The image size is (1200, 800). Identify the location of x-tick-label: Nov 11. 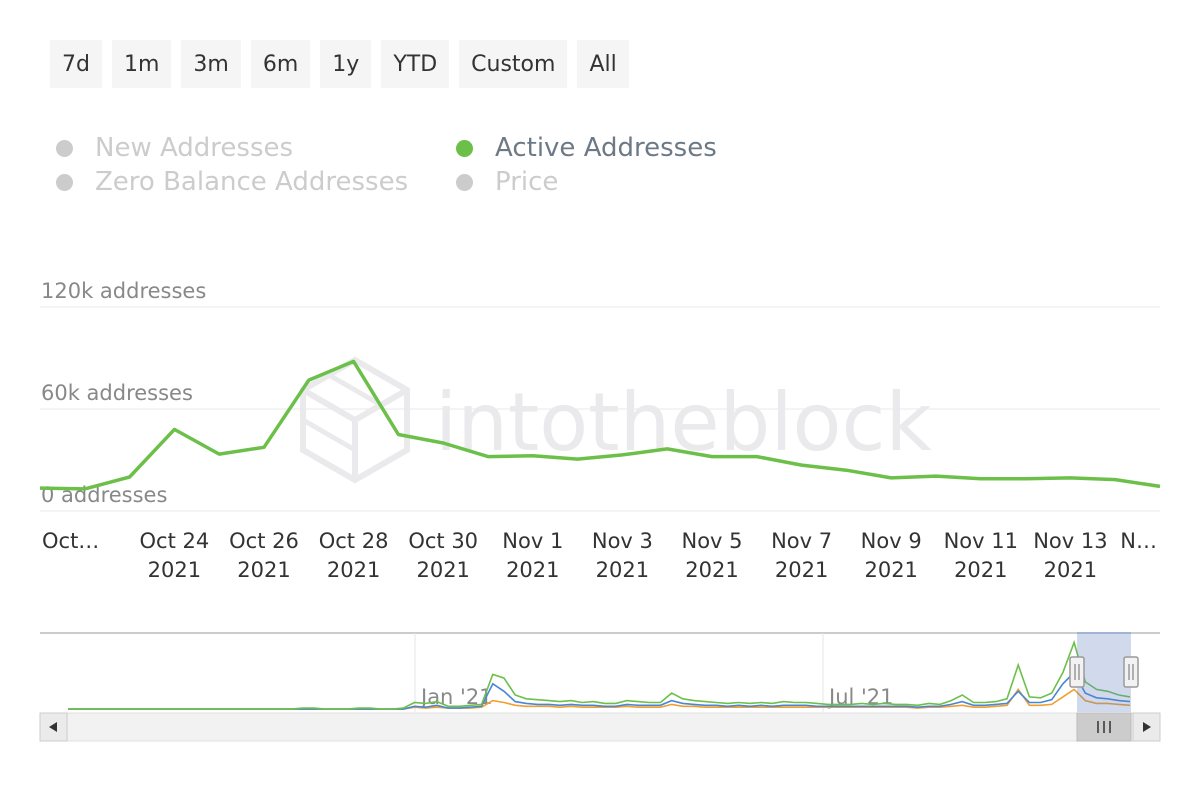
(981, 541).